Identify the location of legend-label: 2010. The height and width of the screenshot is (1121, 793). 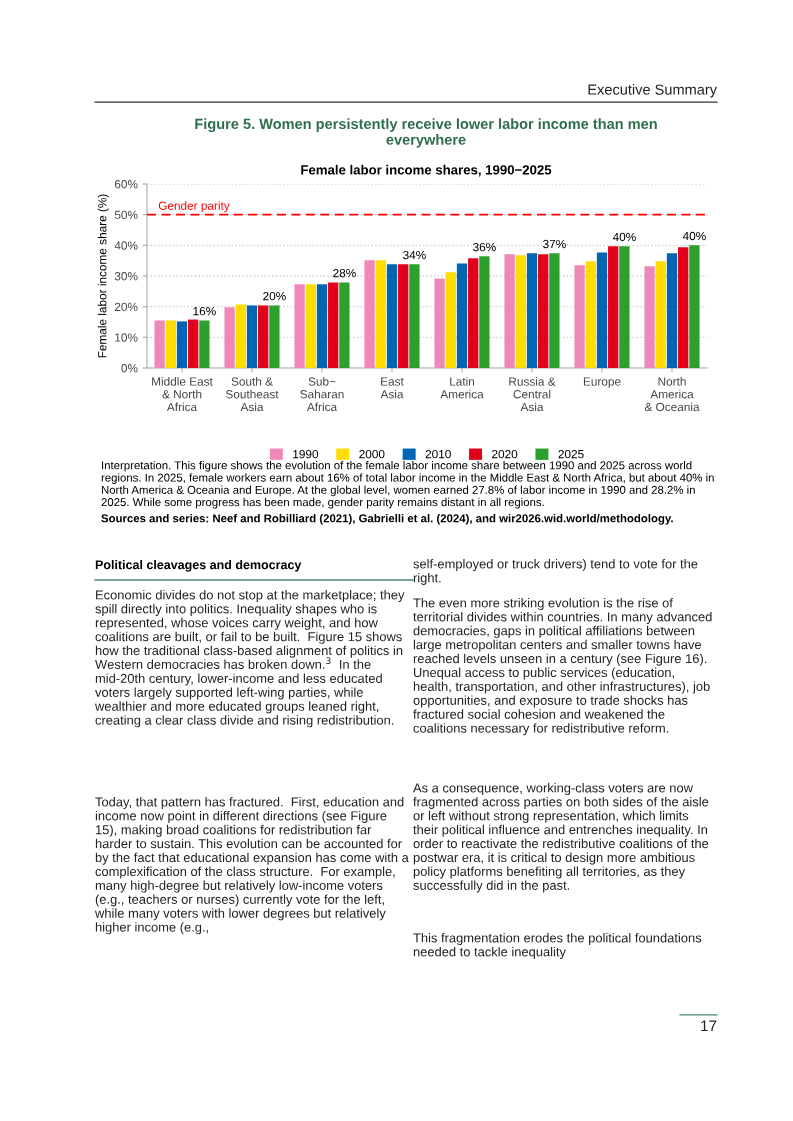
(438, 454).